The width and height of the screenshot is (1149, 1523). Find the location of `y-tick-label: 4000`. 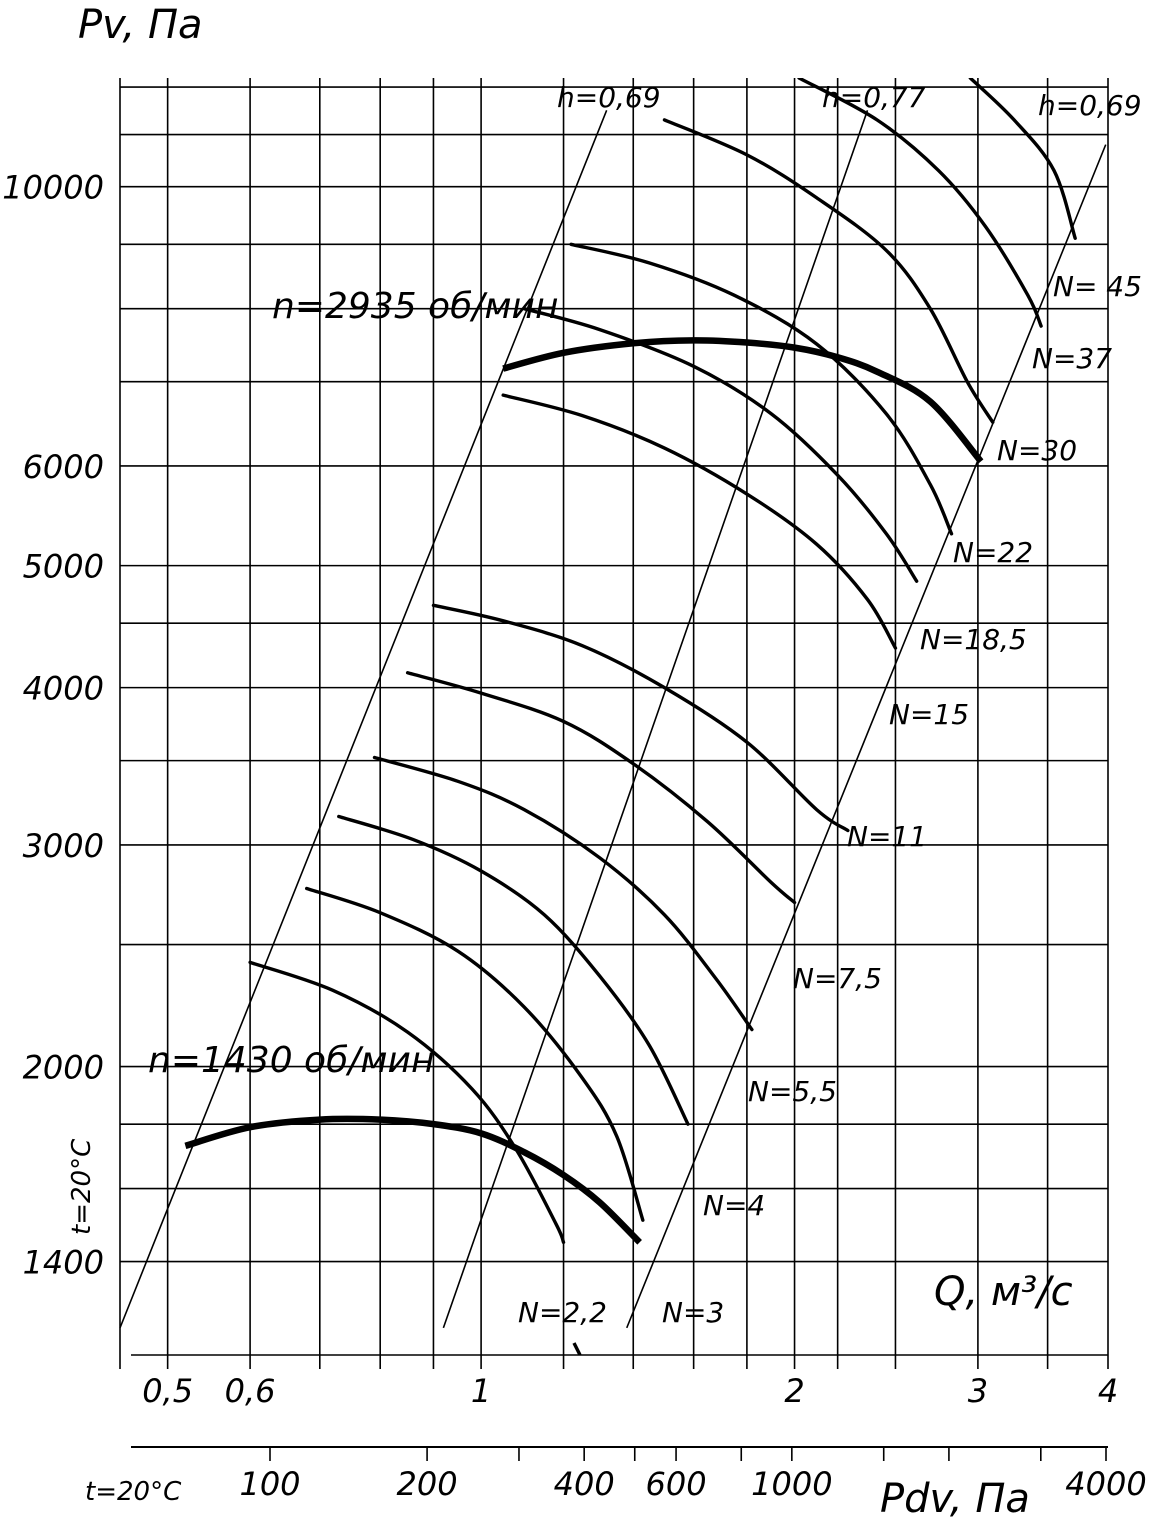

y-tick-label: 4000 is located at coordinates (63, 689).